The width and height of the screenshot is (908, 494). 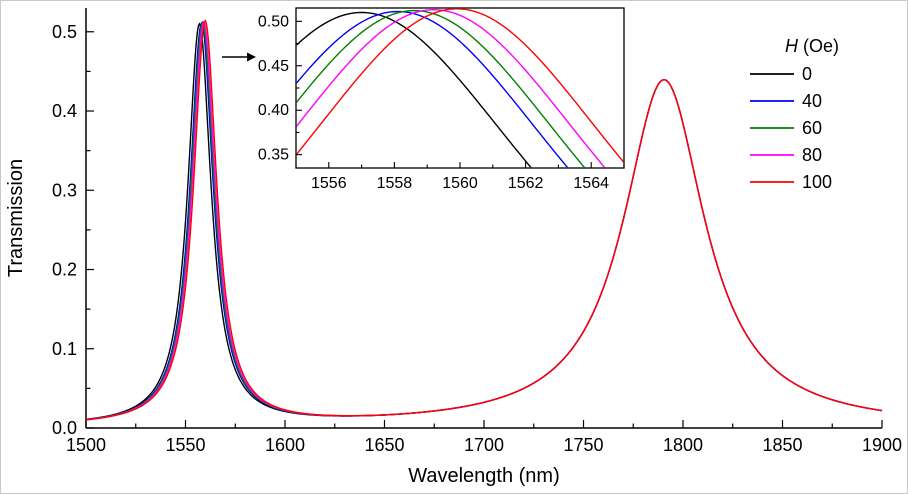 I want to click on legend-label: 80, so click(x=812, y=155).